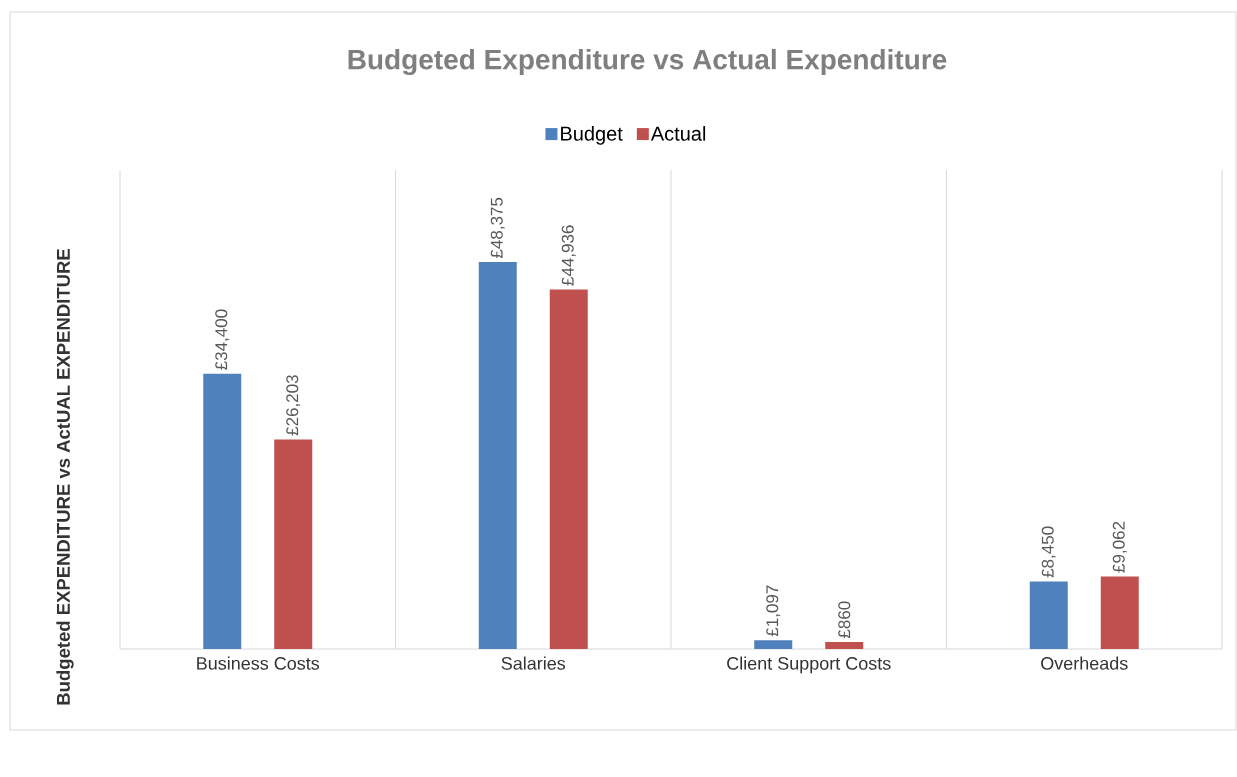 The width and height of the screenshot is (1237, 777). I want to click on data-label: £34,400, so click(222, 339).